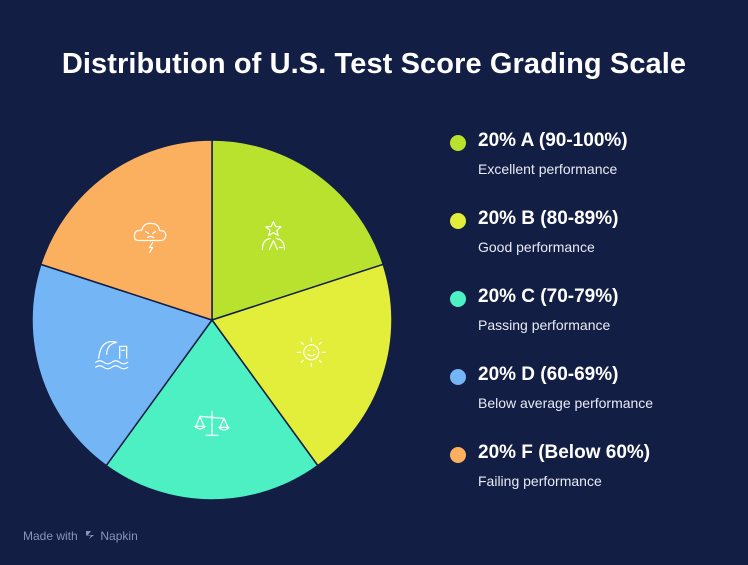 The width and height of the screenshot is (748, 565). I want to click on legend-swatch-a, so click(458, 143).